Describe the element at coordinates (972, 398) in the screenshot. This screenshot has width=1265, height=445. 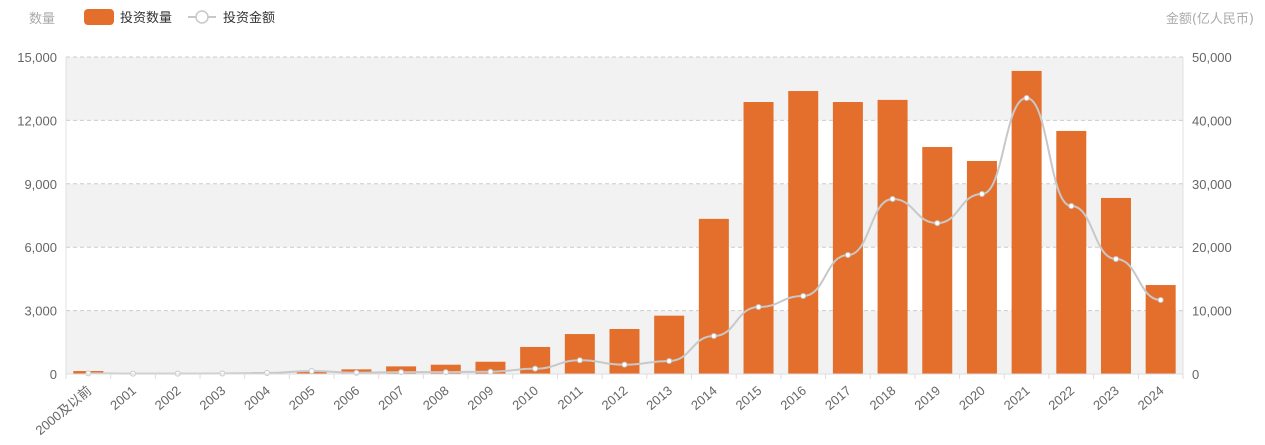
I see `x-tick-label: 2020` at that location.